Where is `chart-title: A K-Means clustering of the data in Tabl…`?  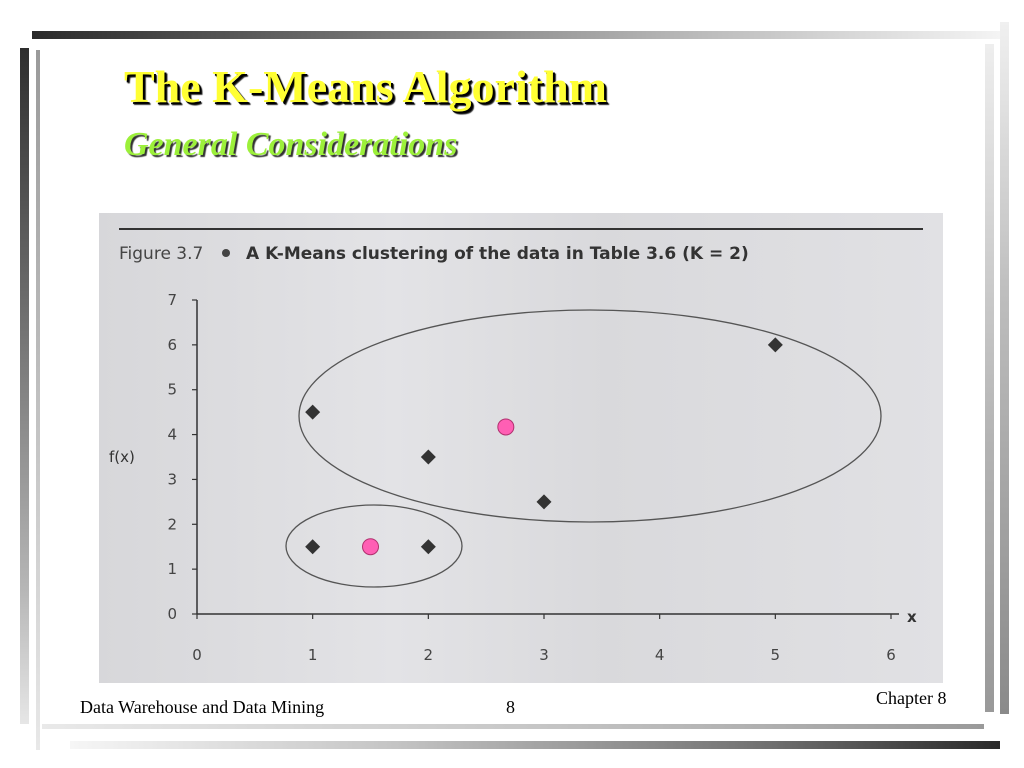 chart-title: A K-Means clustering of the data in Tabl… is located at coordinates (497, 254).